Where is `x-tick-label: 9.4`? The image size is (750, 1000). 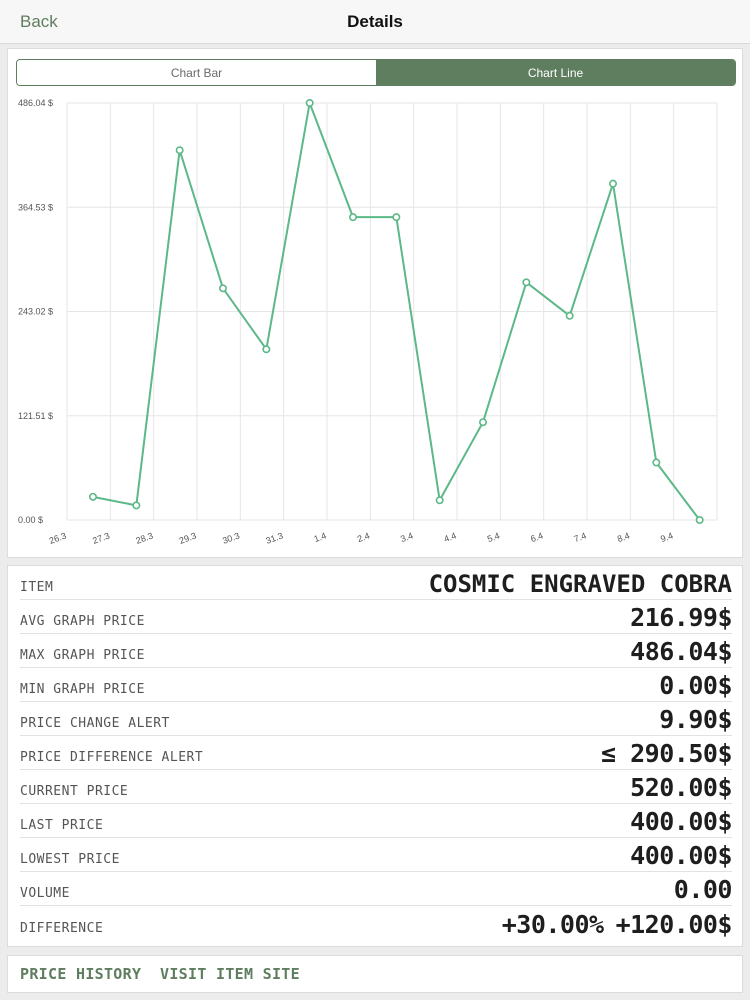 x-tick-label: 9.4 is located at coordinates (666, 537).